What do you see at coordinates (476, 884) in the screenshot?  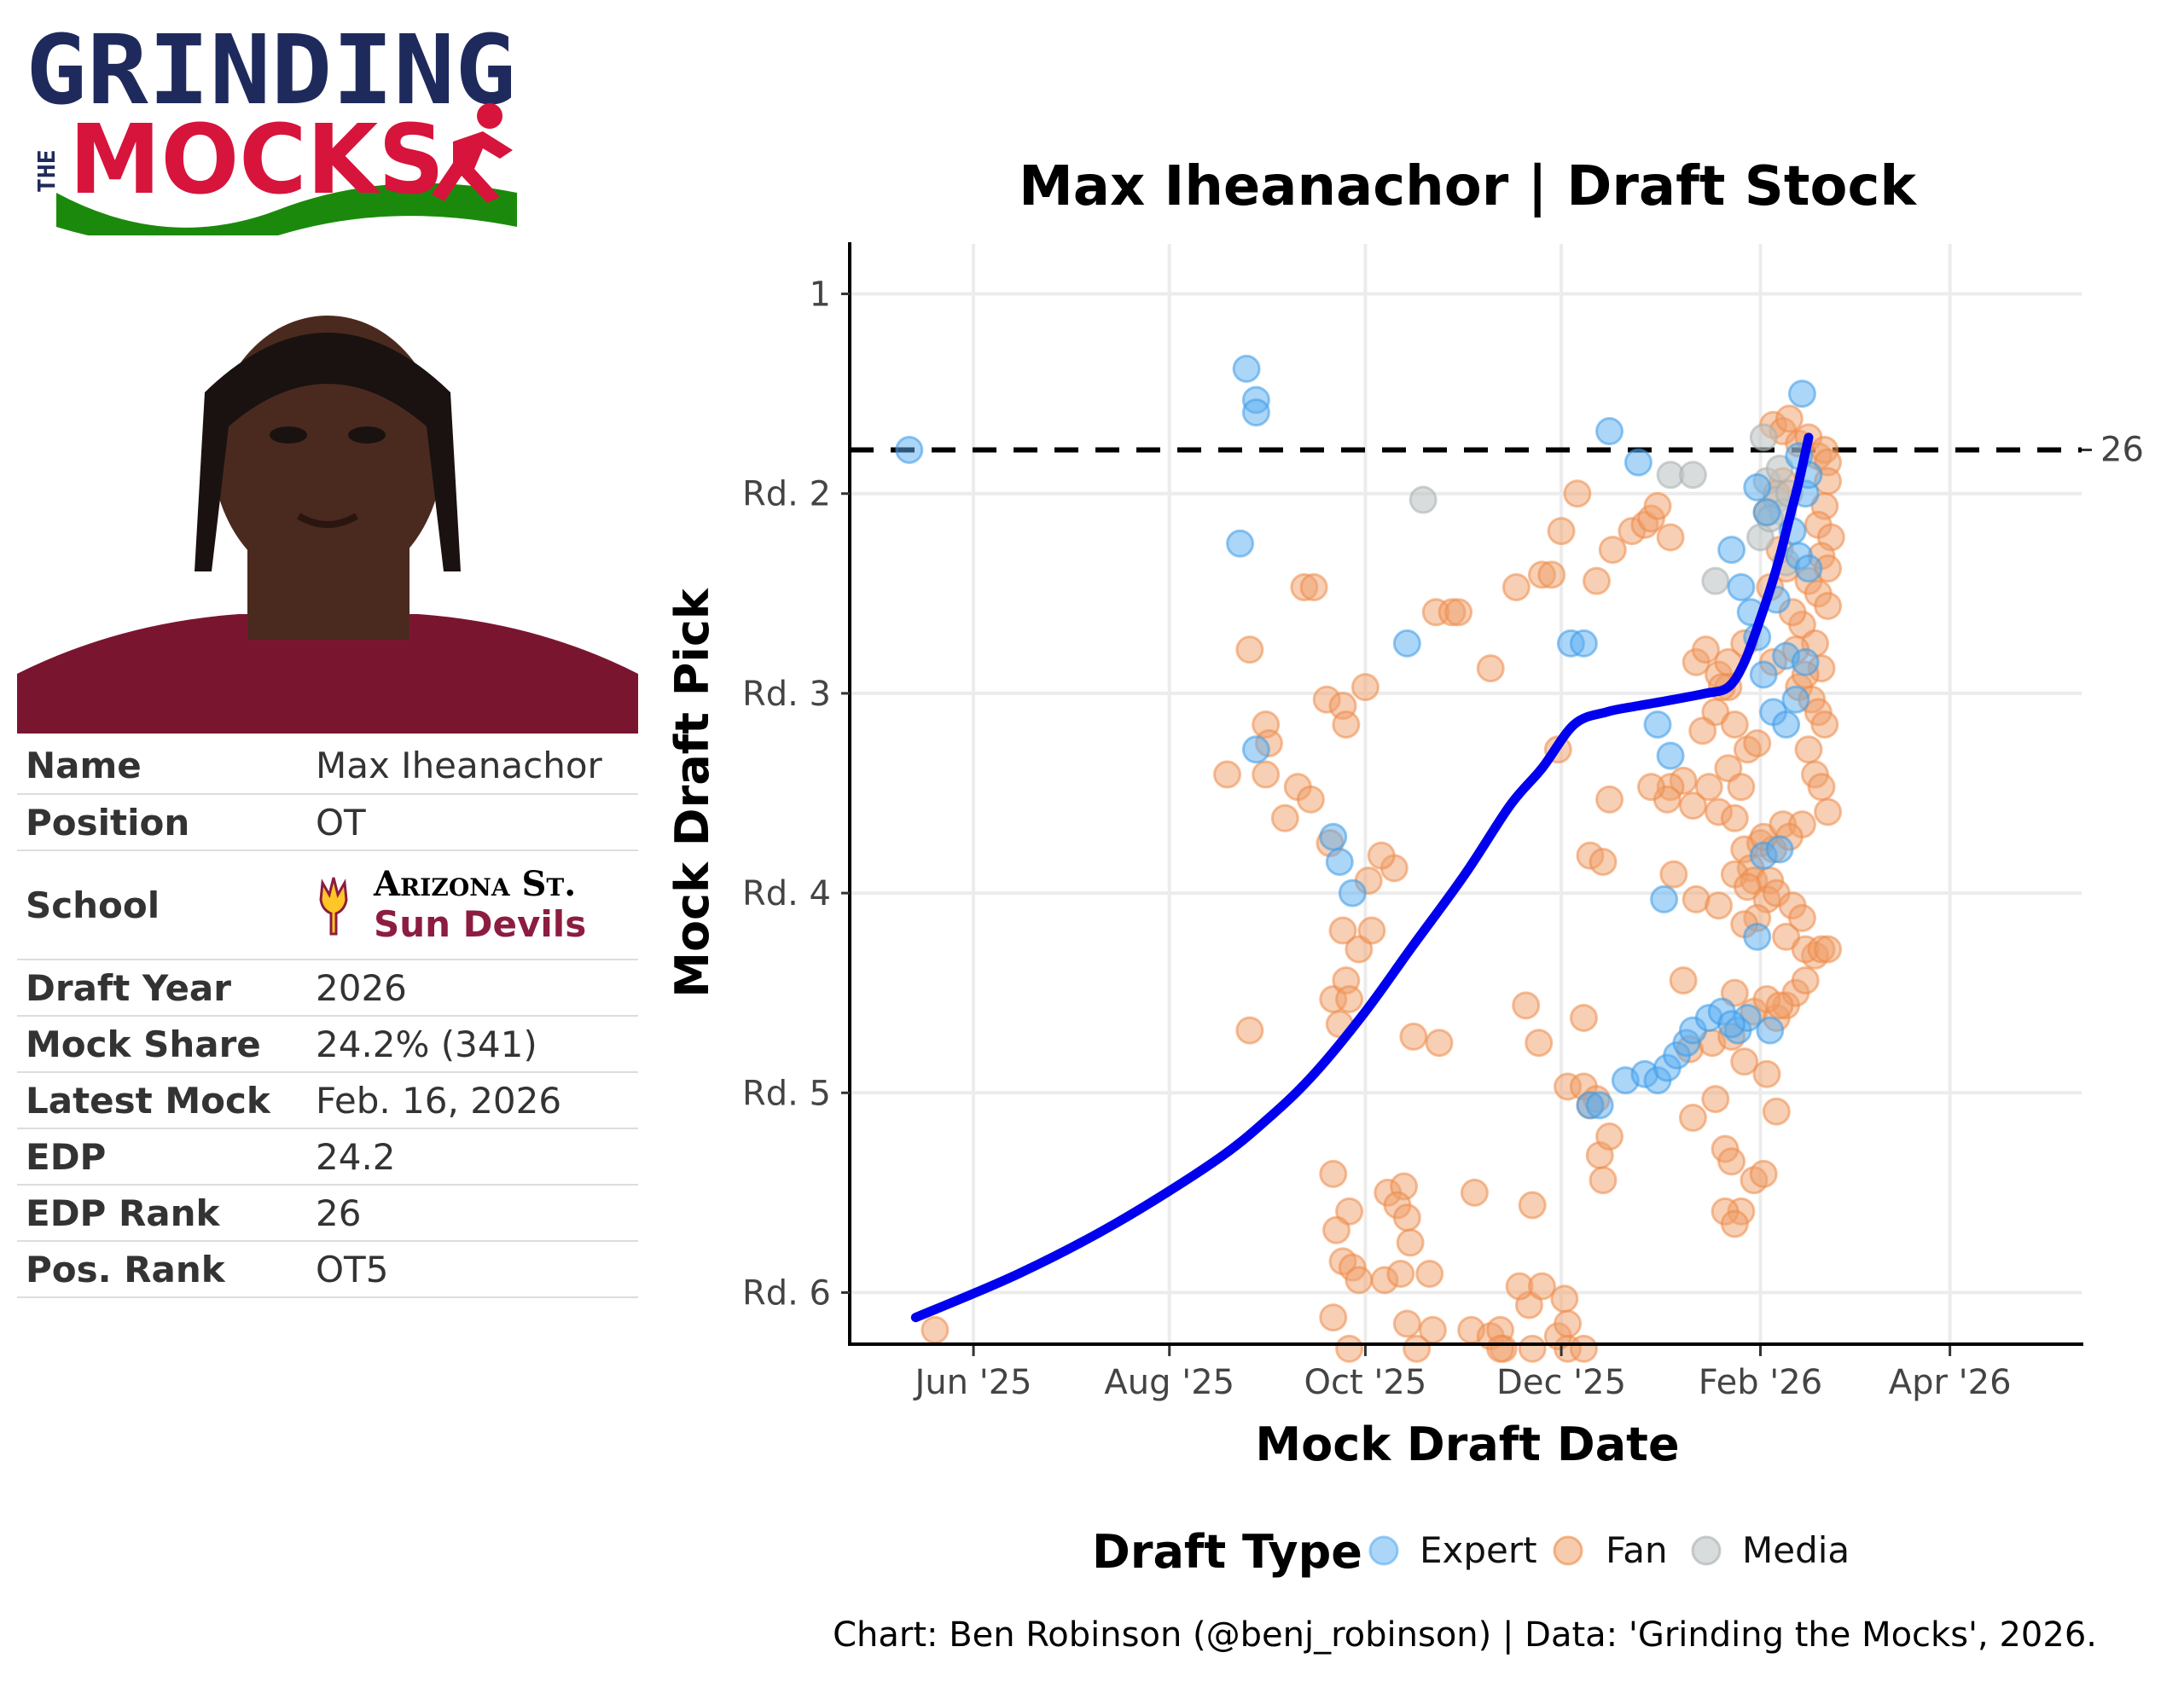 I see `school-name: Arizona St.` at bounding box center [476, 884].